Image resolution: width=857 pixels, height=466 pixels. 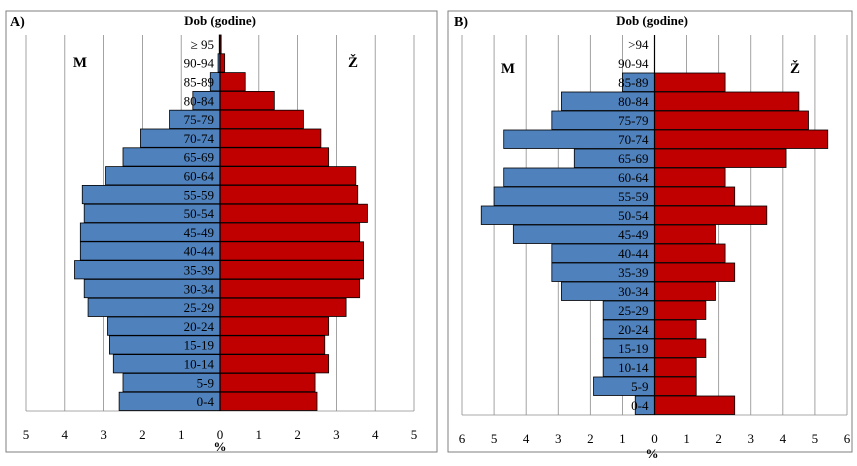 I want to click on panel-b-x-tick-labels: 6 5 4 3 2 1 0 1 2 3 4 5 6, so click(x=655, y=438).